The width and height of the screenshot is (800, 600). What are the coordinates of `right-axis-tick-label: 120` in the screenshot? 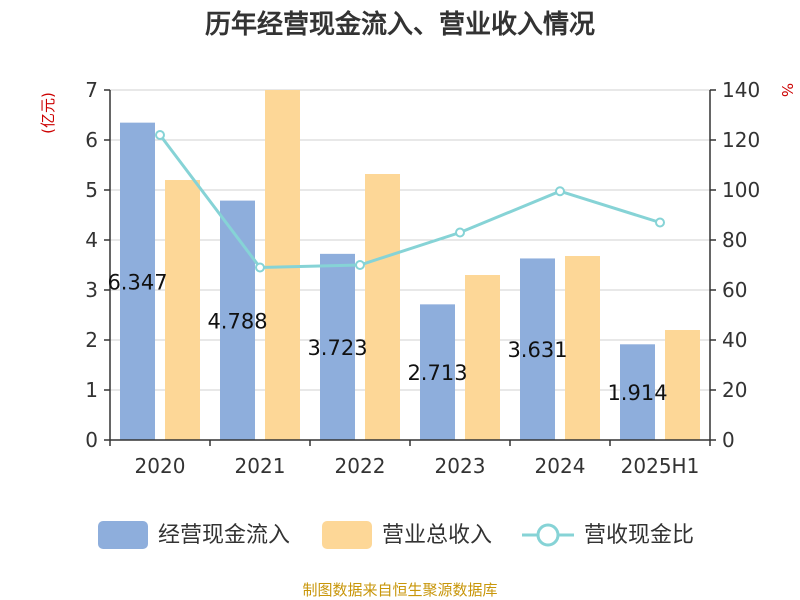 It's located at (741, 140).